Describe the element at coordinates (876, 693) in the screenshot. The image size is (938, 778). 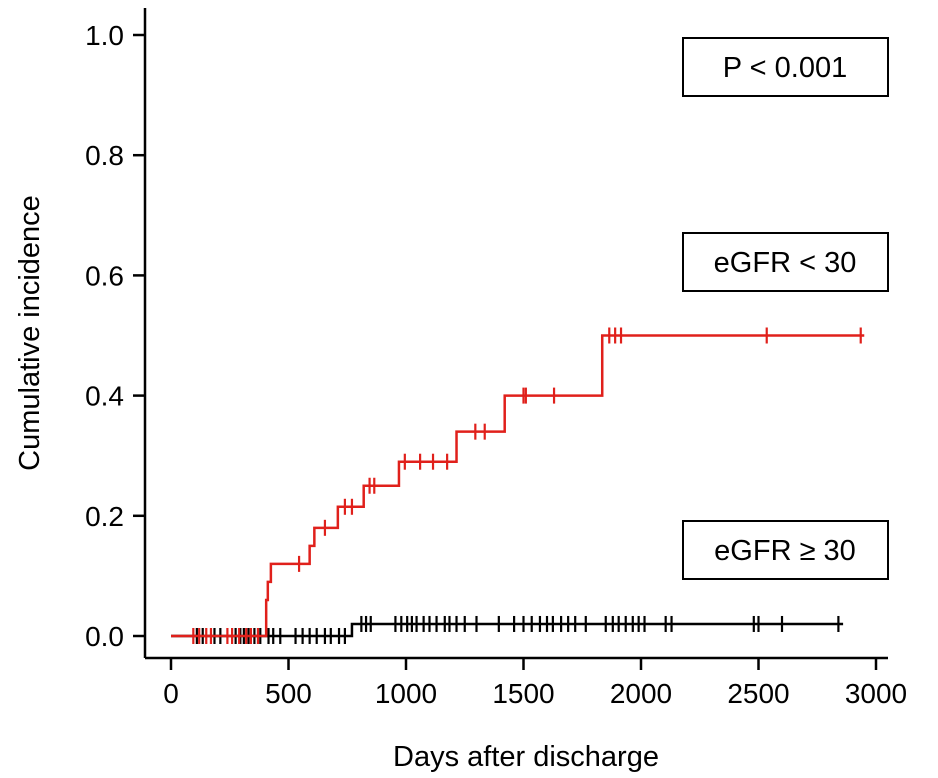
I see `x-tick-label: 3000` at that location.